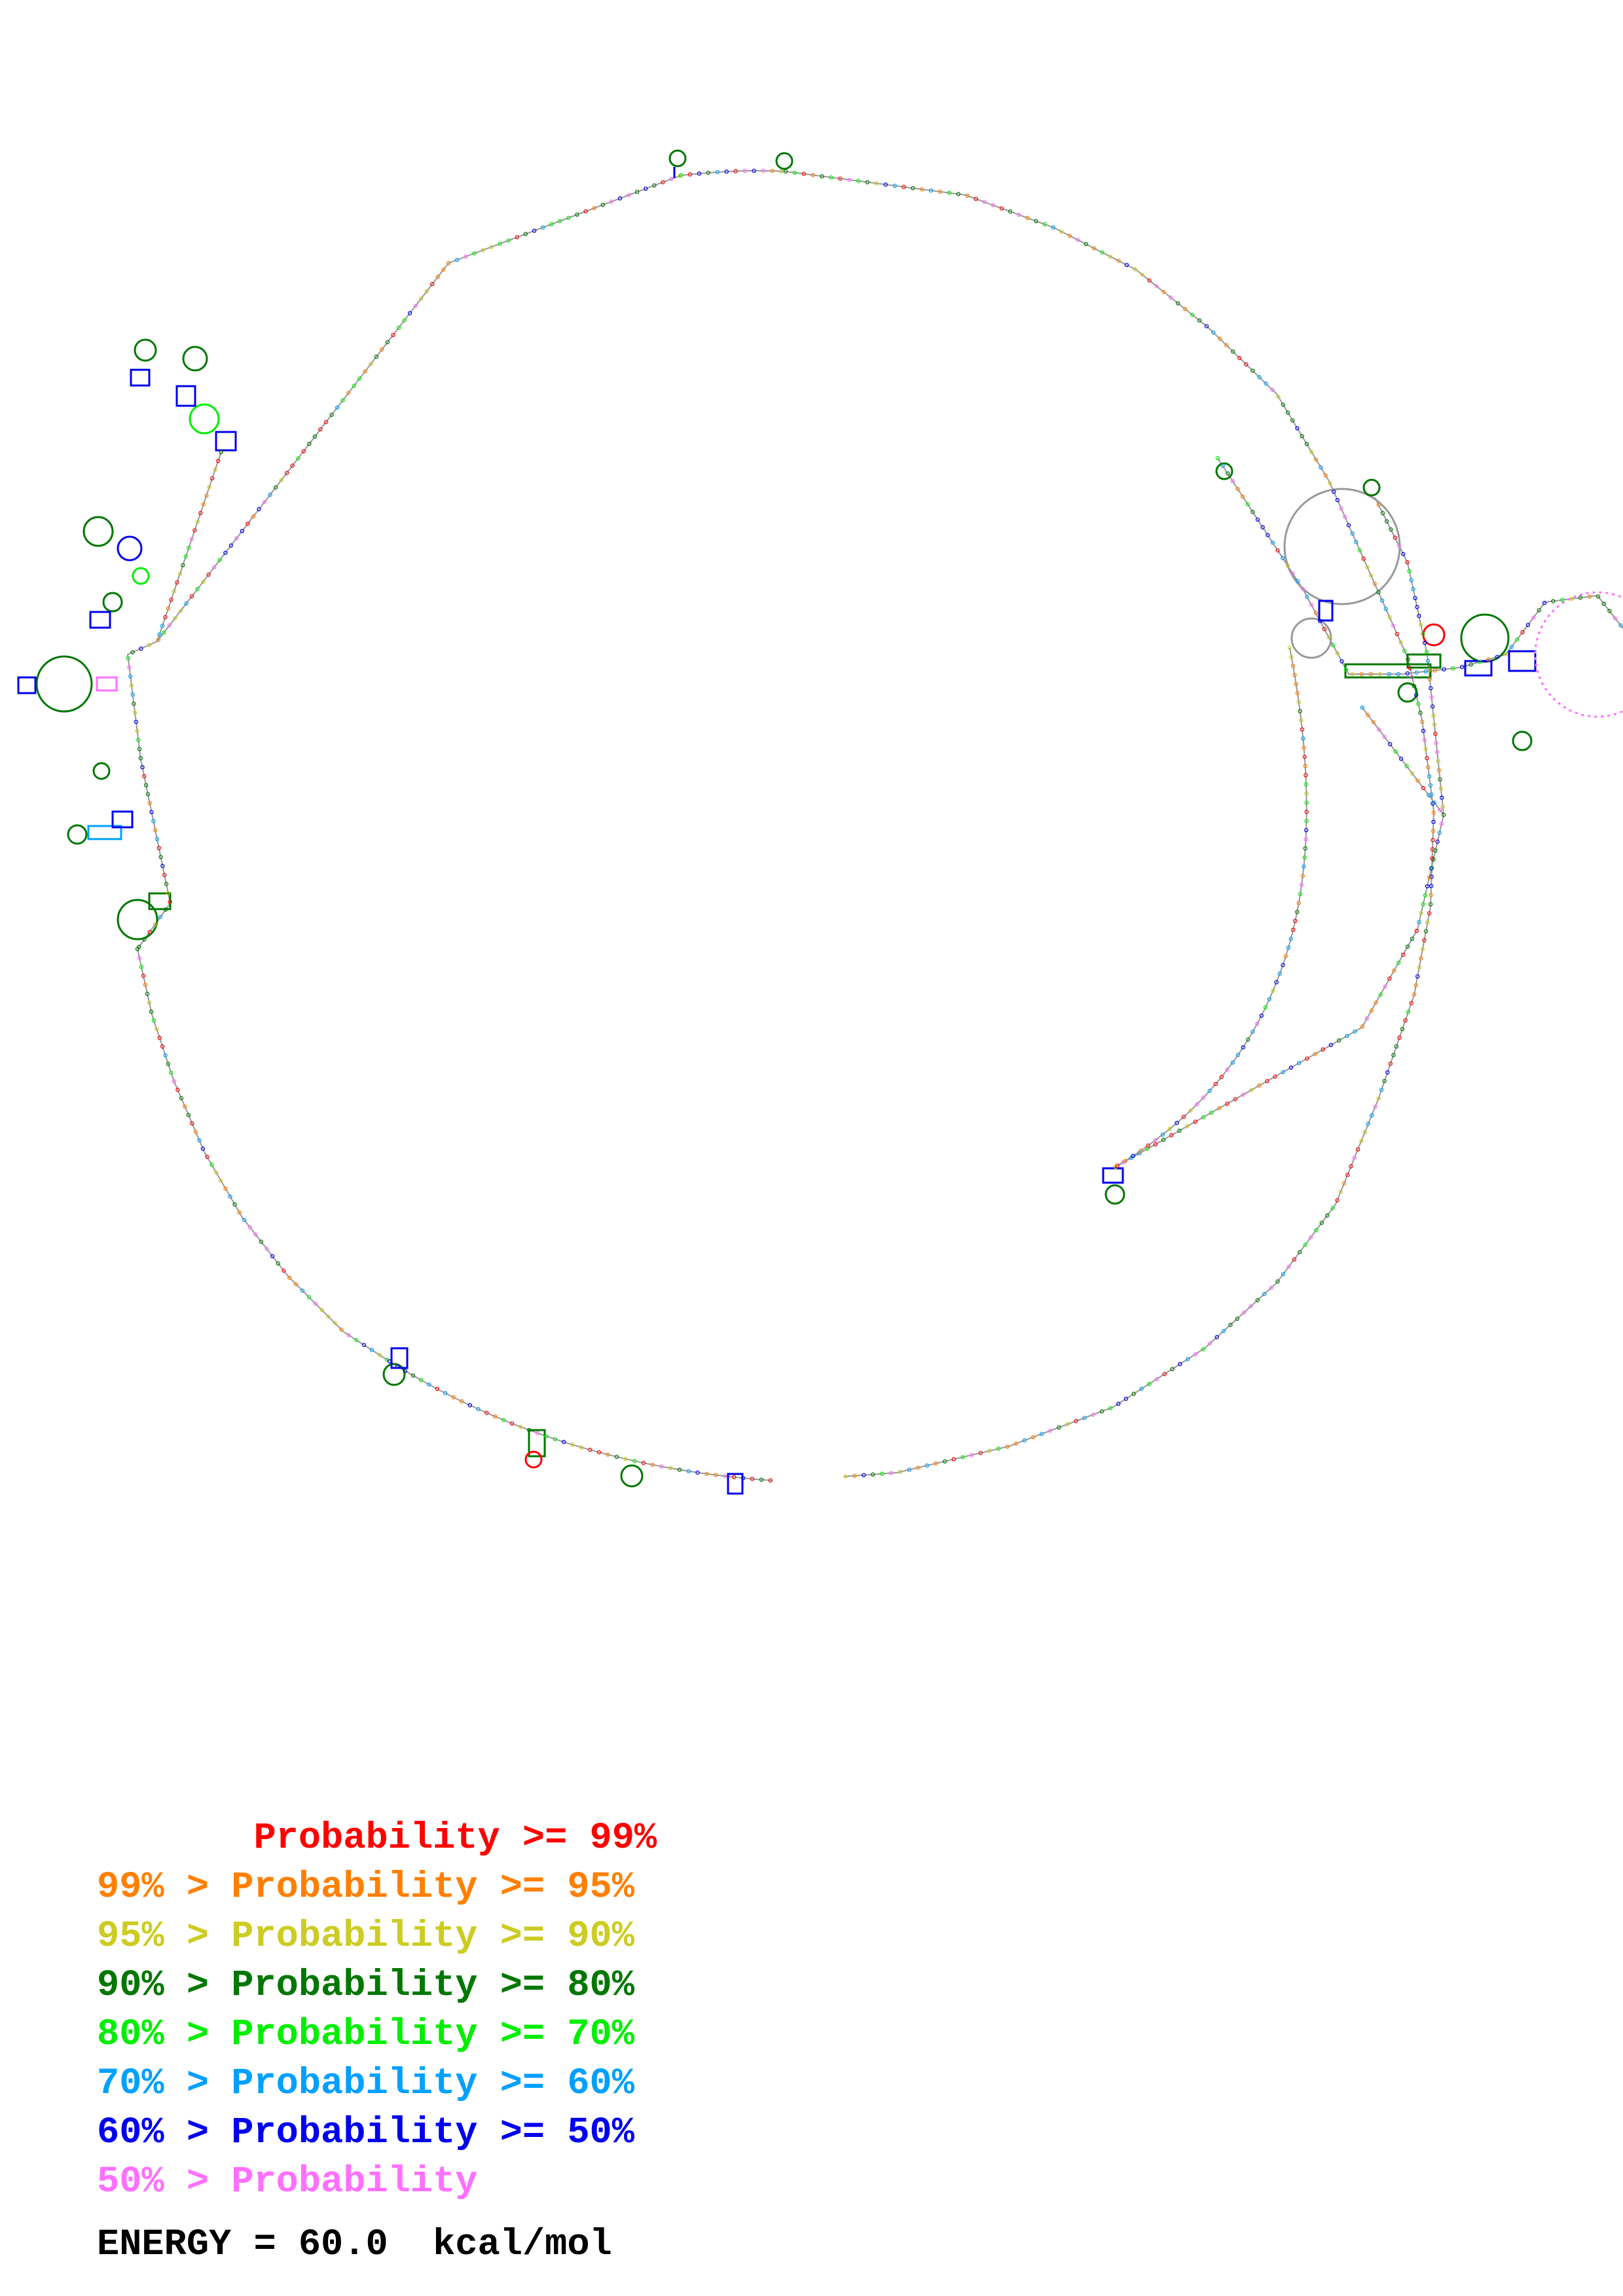  Describe the element at coordinates (1342, 546) in the screenshot. I see `multi-loop` at that location.